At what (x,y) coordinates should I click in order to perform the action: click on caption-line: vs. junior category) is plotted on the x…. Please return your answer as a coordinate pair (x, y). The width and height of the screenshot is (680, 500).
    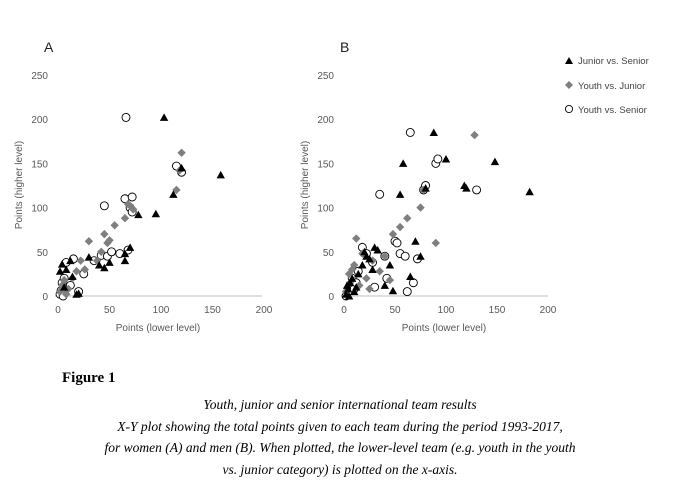
    Looking at the image, I should click on (340, 469).